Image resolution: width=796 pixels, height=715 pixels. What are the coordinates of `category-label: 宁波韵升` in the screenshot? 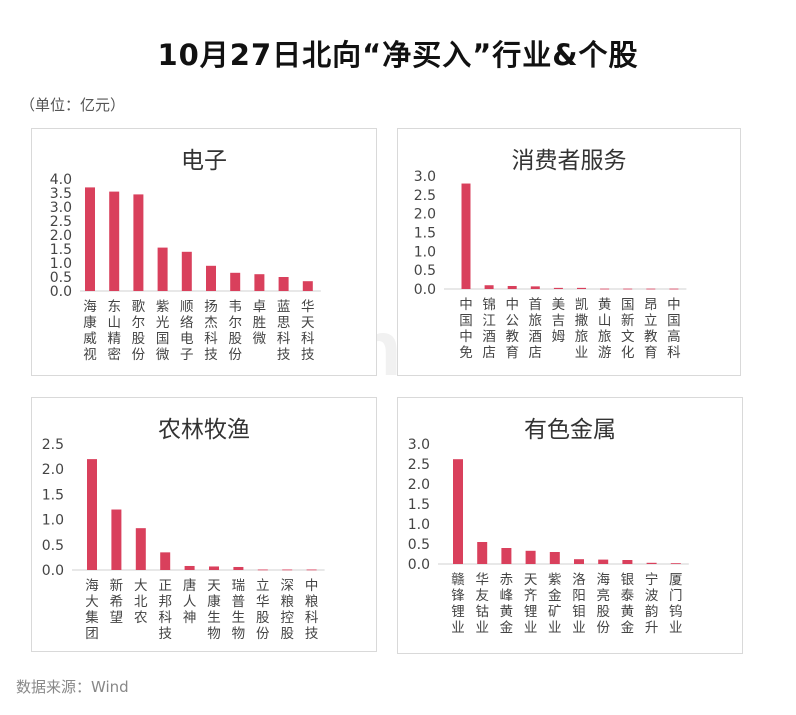 It's located at (652, 603).